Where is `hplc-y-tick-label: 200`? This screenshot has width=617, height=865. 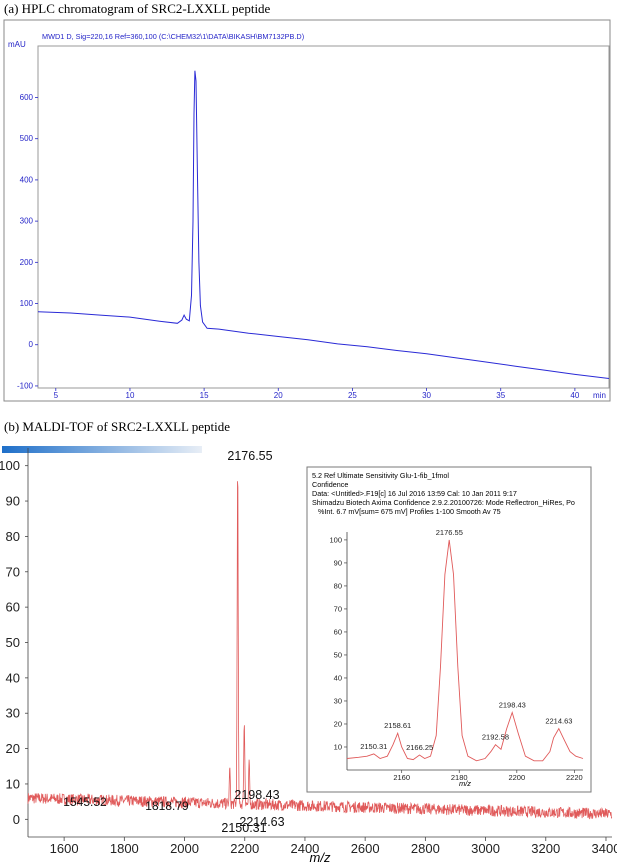 hplc-y-tick-label: 200 is located at coordinates (27, 262).